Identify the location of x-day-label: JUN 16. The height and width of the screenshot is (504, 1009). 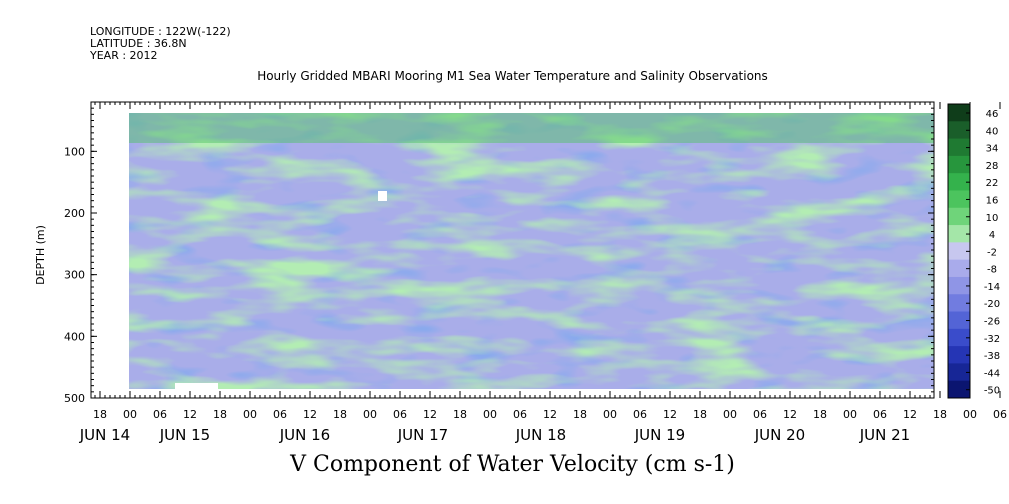
(304, 435).